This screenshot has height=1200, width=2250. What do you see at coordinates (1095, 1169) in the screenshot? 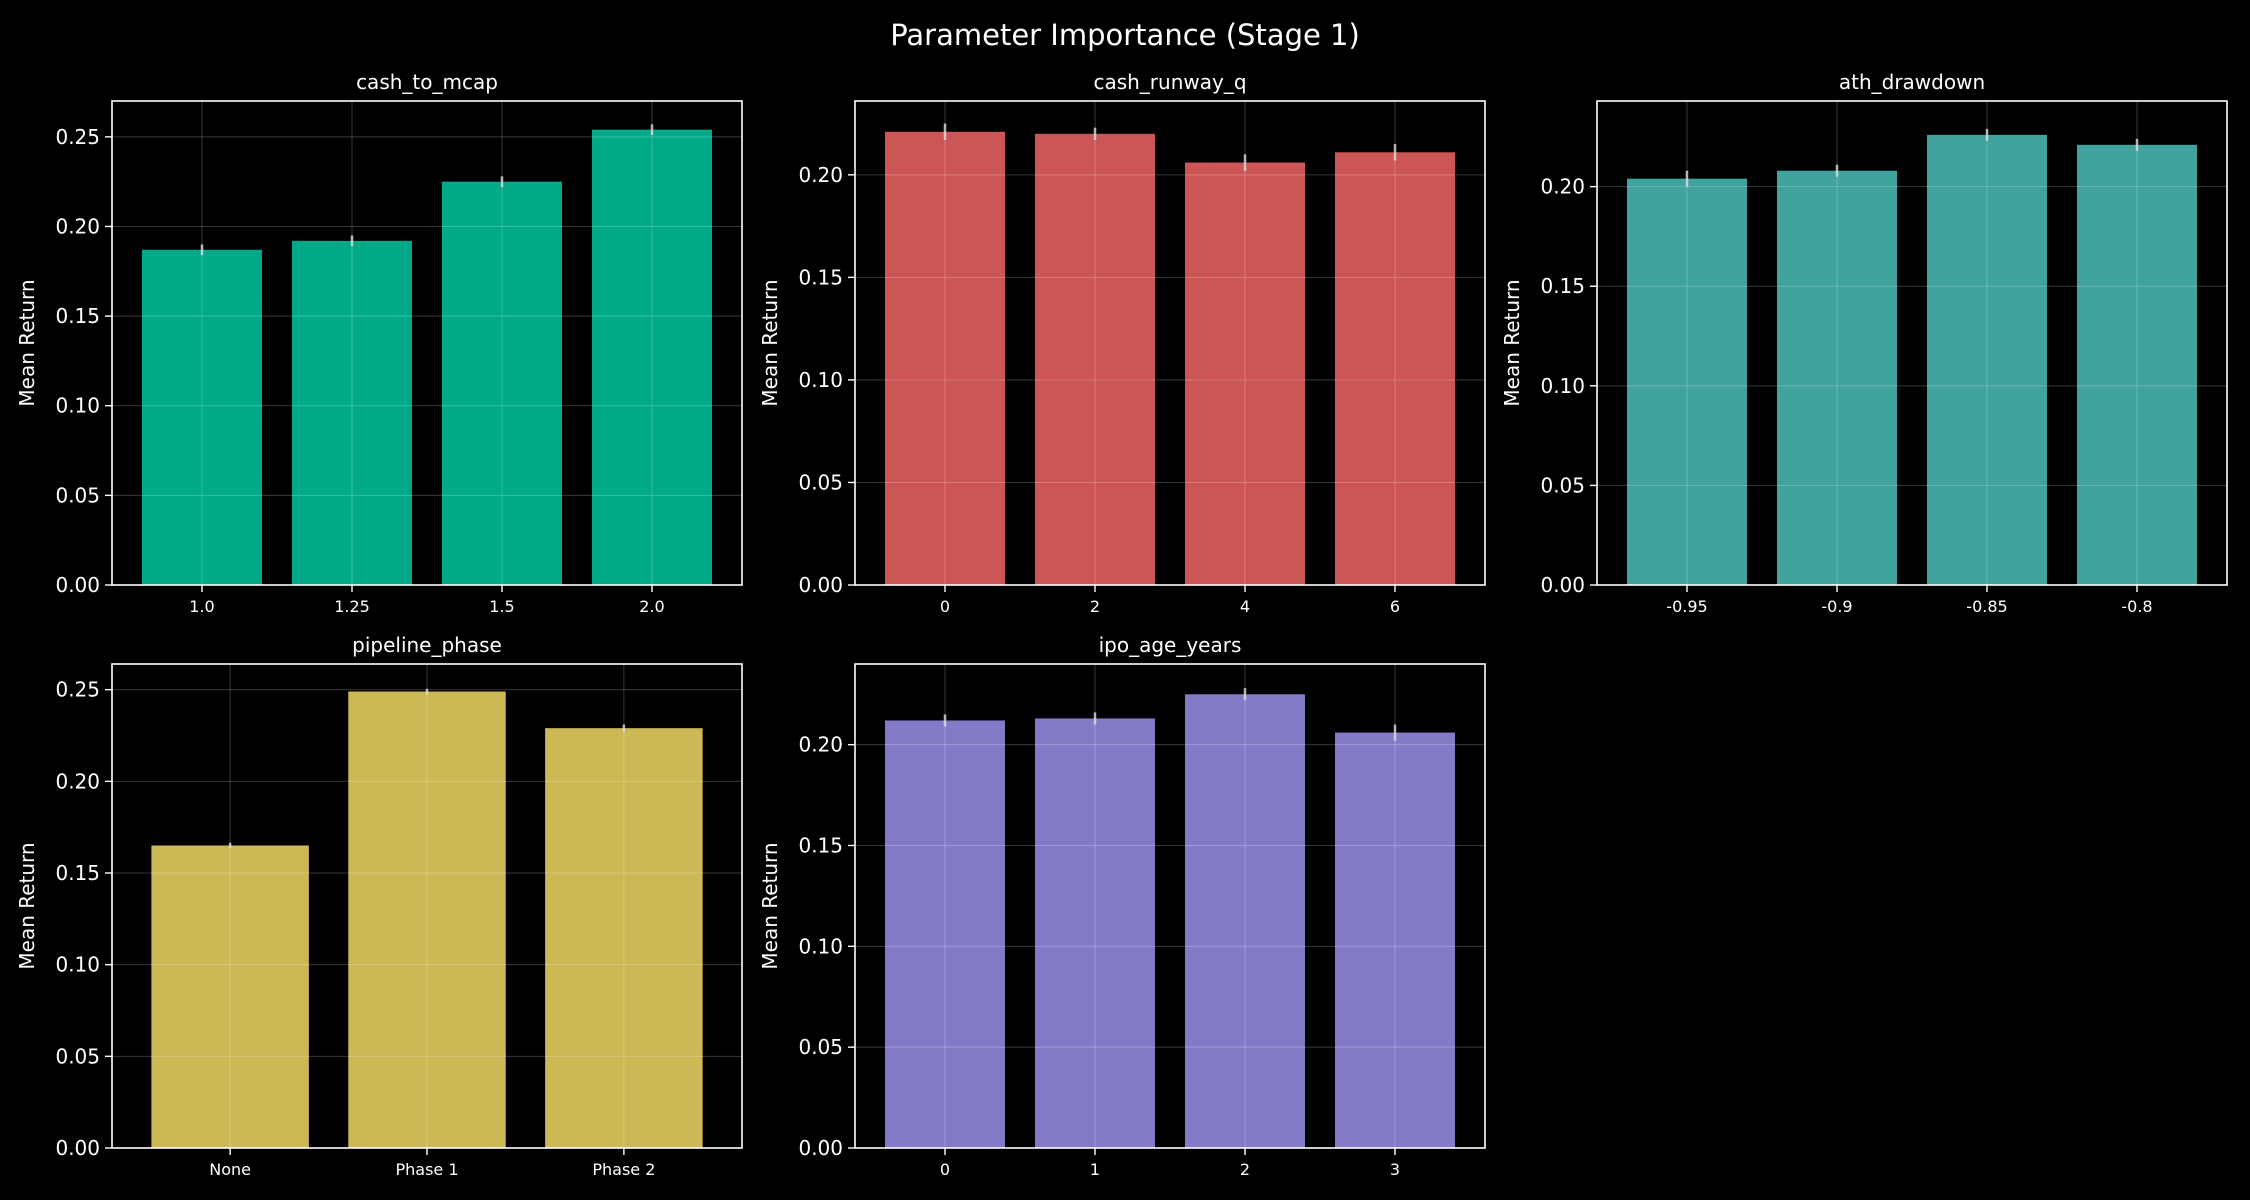
I see `x-tick-label: 1` at bounding box center [1095, 1169].